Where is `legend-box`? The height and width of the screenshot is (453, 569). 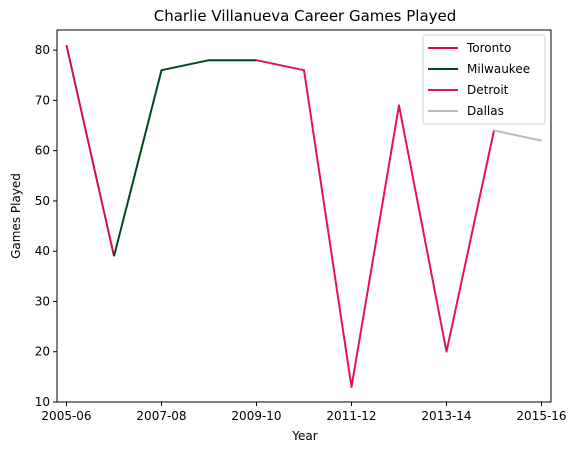 legend-box is located at coordinates (484, 79).